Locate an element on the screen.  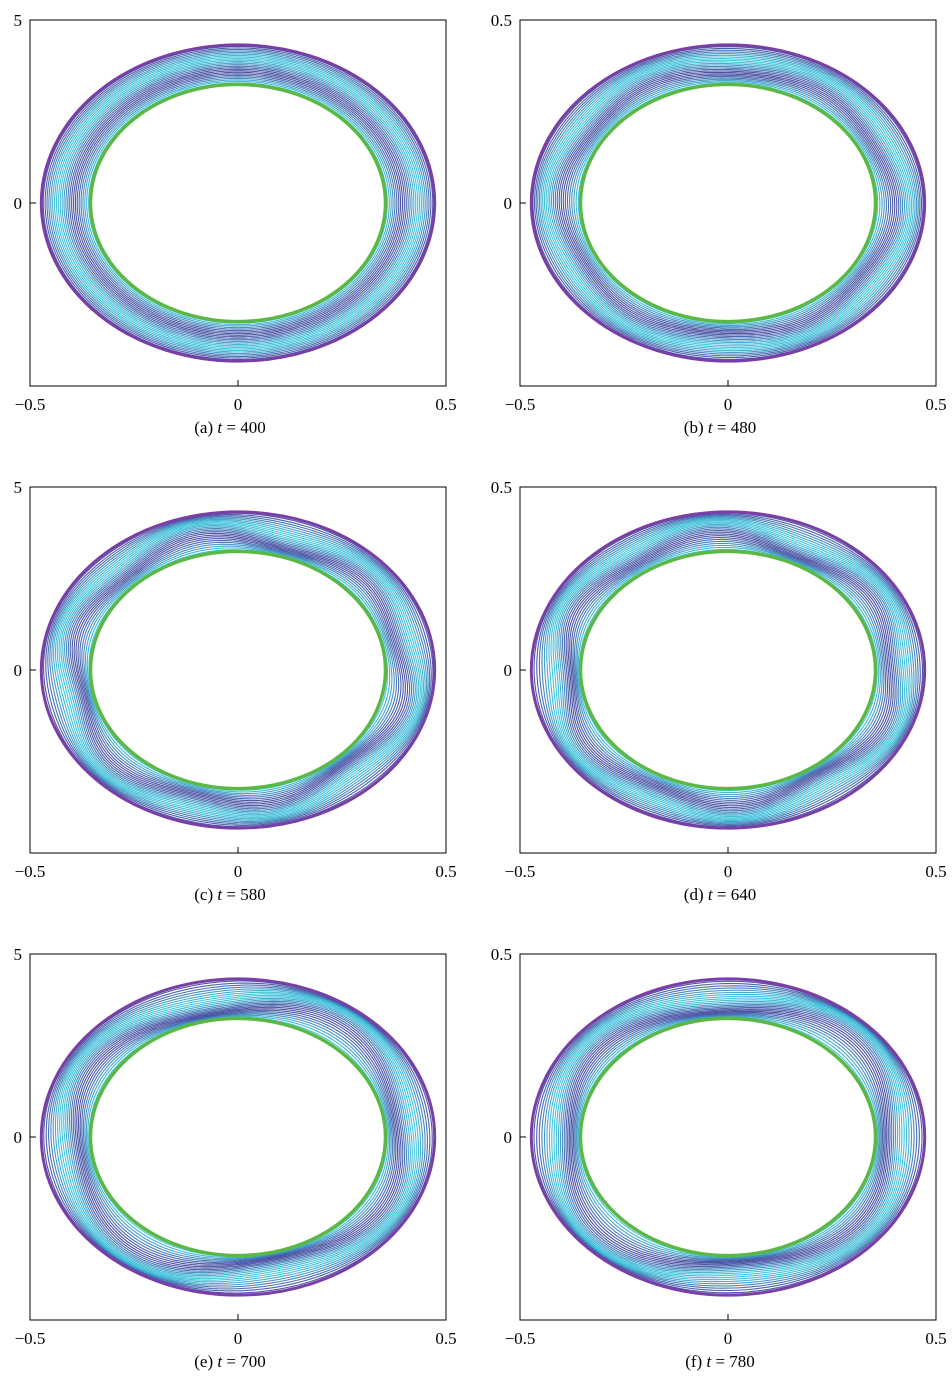
inner-boundary is located at coordinates (728, 1137).